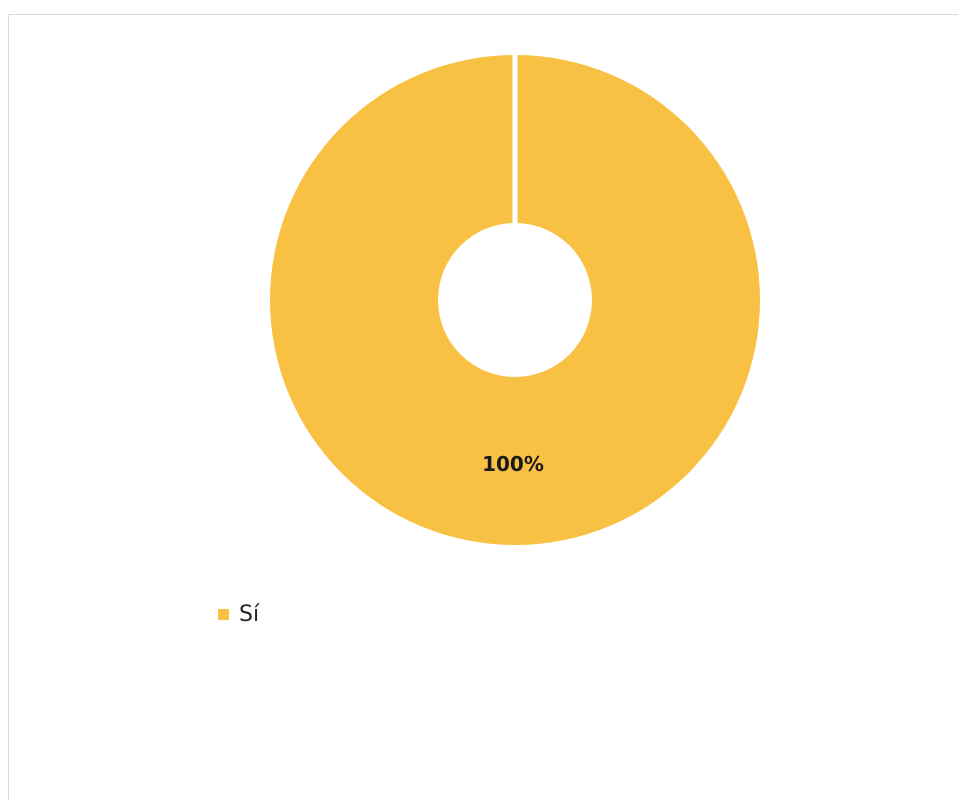 The width and height of the screenshot is (965, 800). Describe the element at coordinates (249, 614) in the screenshot. I see `legend-label-si: Sí` at that location.